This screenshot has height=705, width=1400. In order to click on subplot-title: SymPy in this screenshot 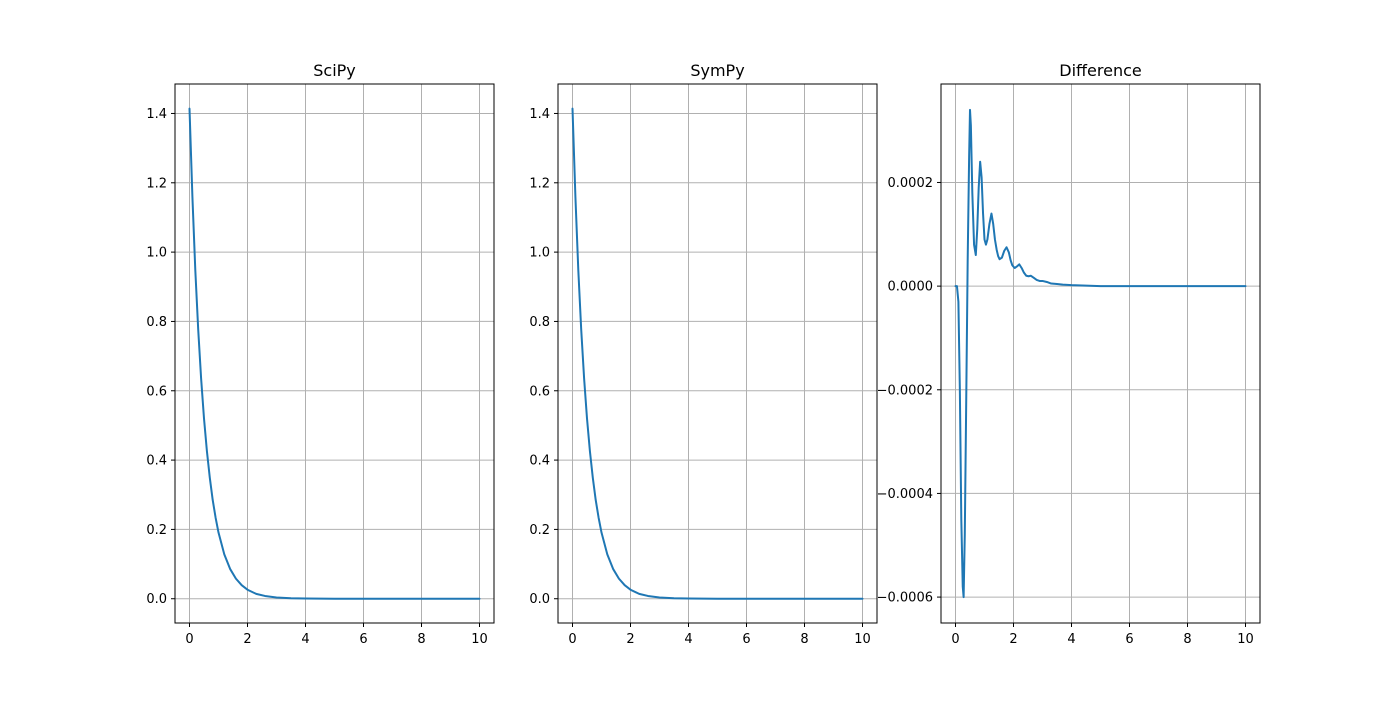, I will do `click(717, 70)`.